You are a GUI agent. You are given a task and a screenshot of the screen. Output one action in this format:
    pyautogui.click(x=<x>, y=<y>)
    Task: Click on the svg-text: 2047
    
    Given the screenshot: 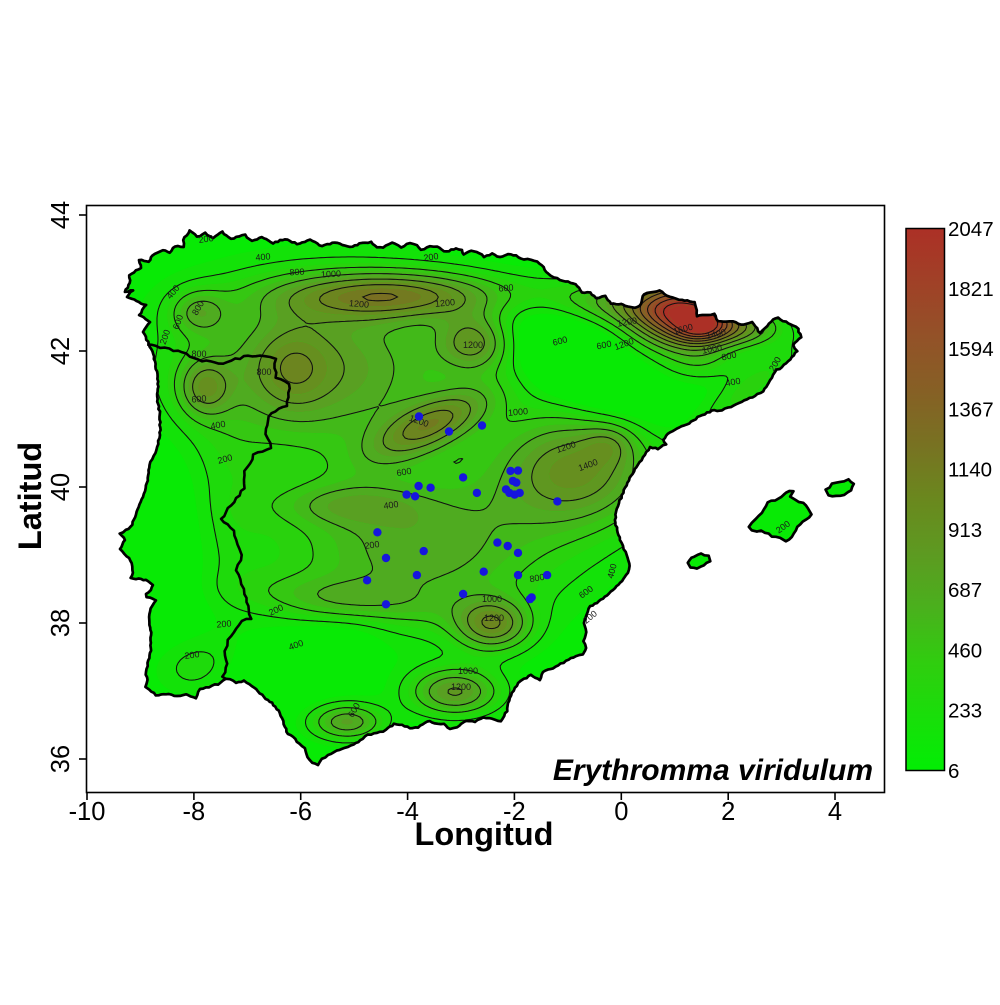 What is the action you would take?
    pyautogui.click(x=971, y=229)
    